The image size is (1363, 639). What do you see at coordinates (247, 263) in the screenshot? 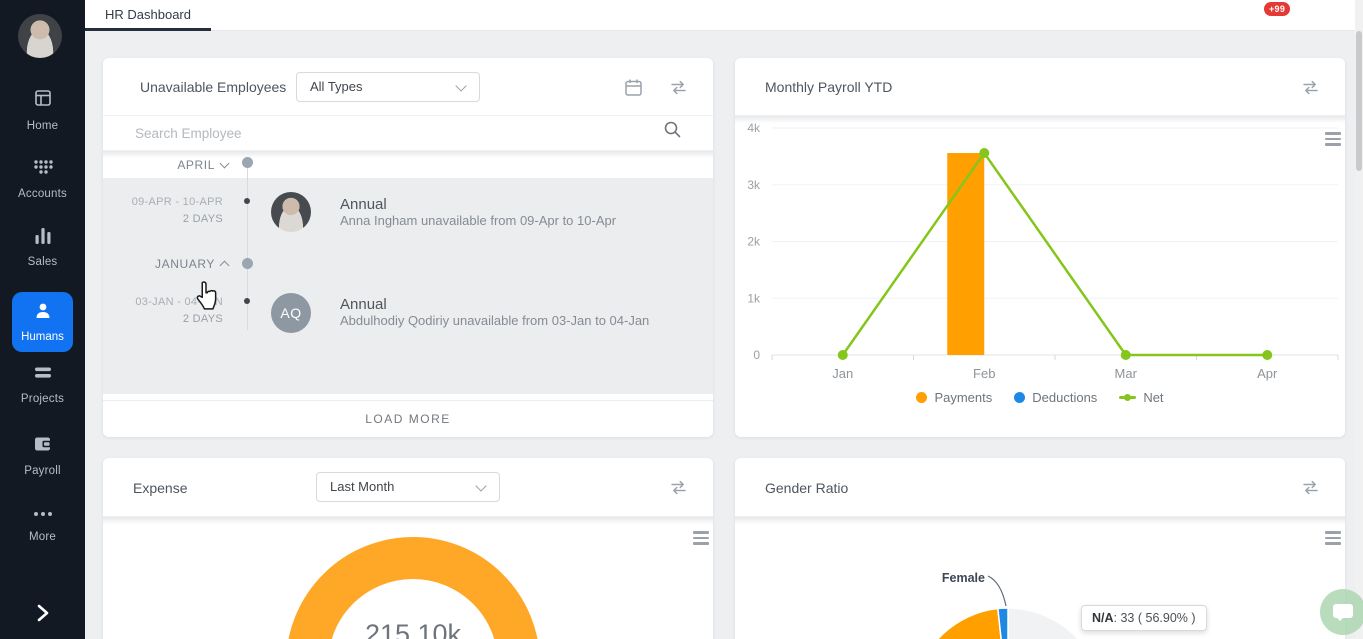
I see `timeline-month-dot` at bounding box center [247, 263].